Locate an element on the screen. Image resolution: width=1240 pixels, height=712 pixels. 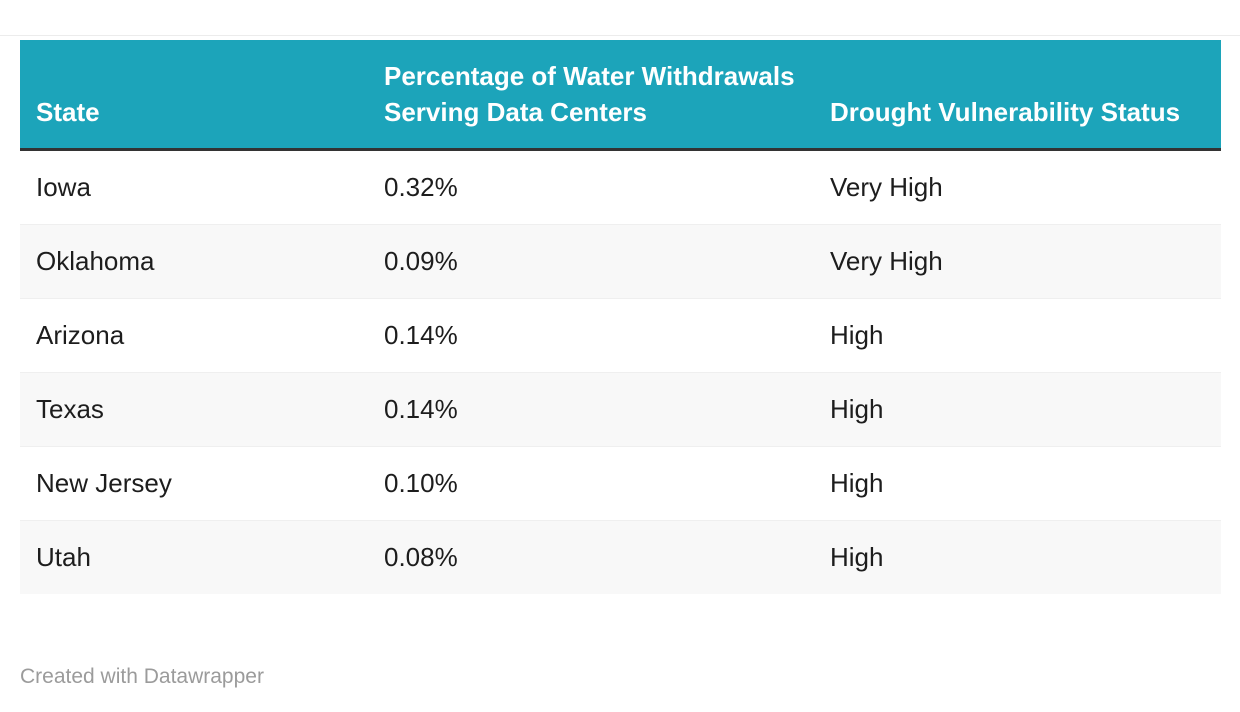
table-row: Iowa 0.32% Very High is located at coordinates (620, 187).